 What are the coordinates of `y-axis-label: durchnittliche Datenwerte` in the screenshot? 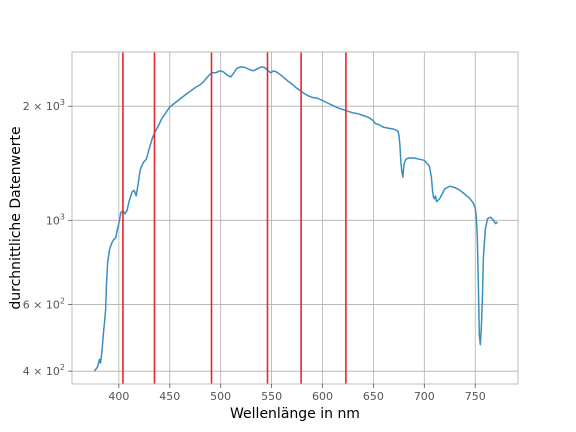 It's located at (16, 217).